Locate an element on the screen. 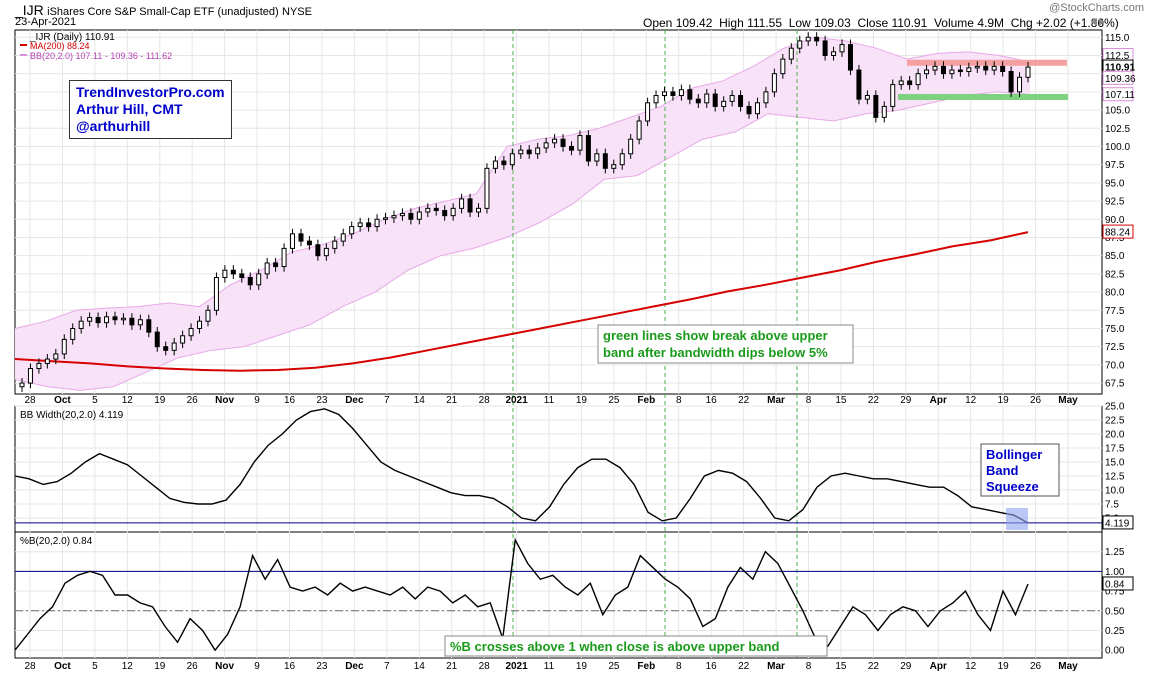 The image size is (1150, 675). x-tick-label: 12 is located at coordinates (128, 666).